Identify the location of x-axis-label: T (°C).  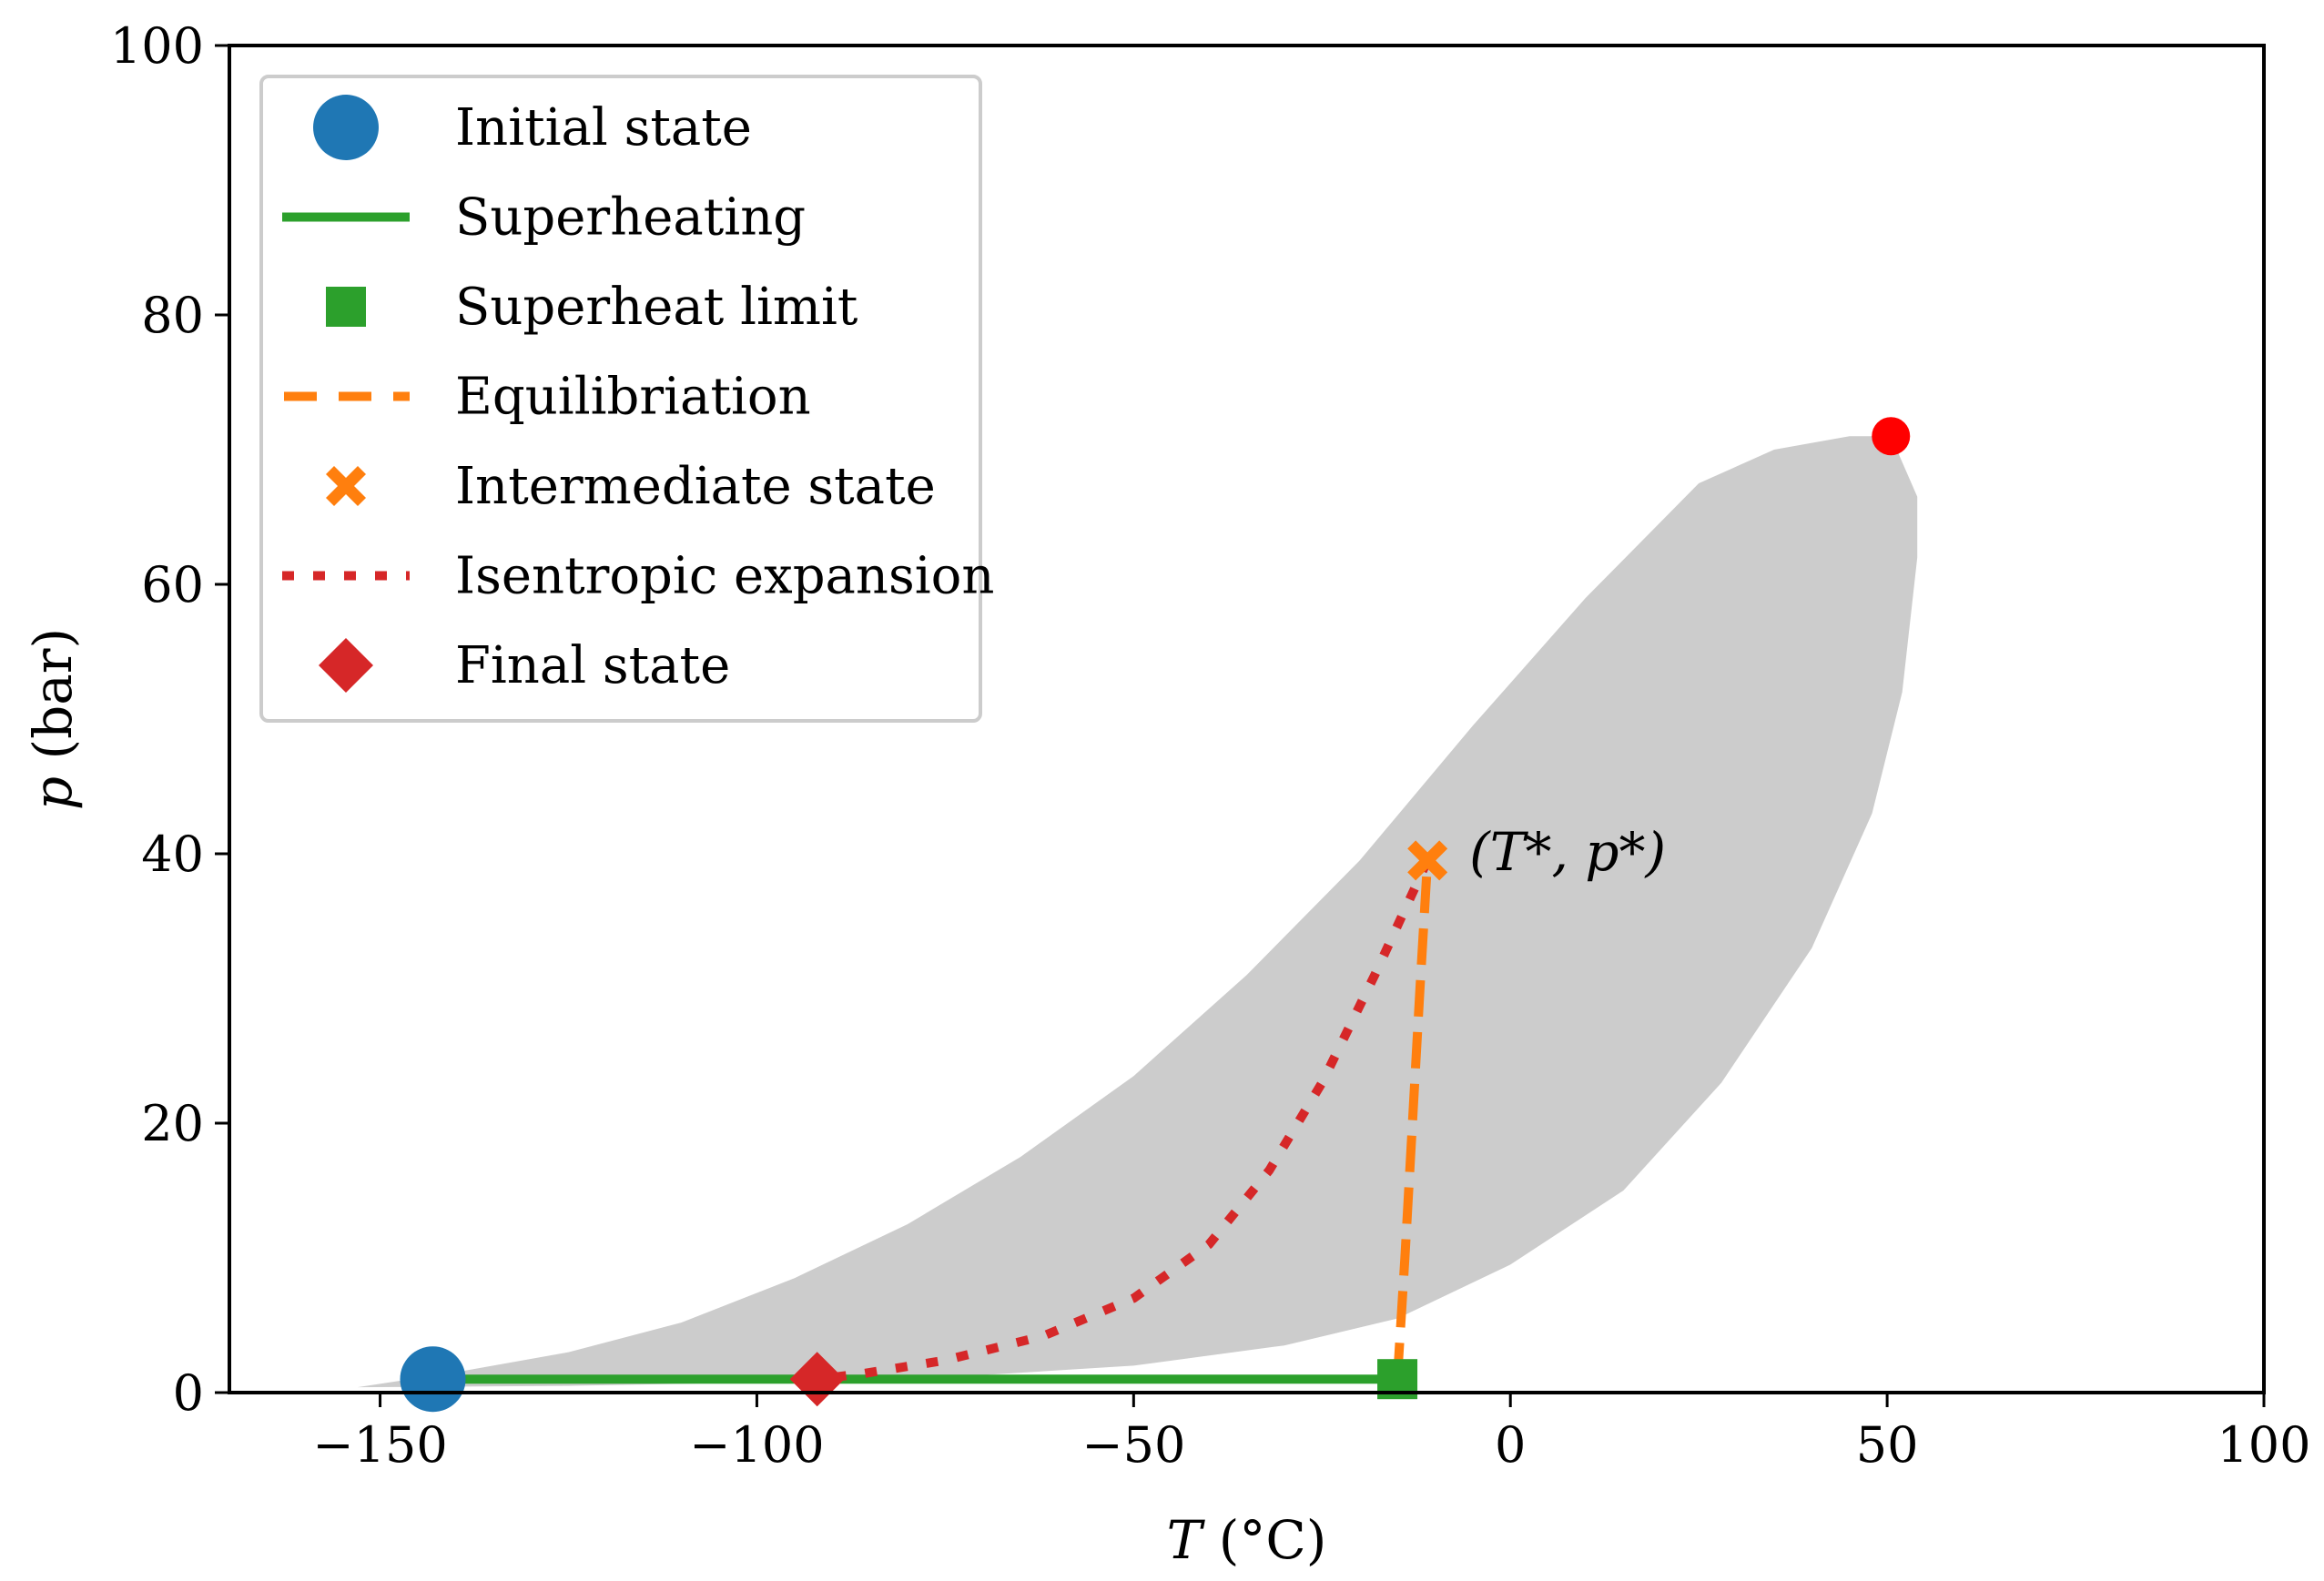
(1247, 1540).